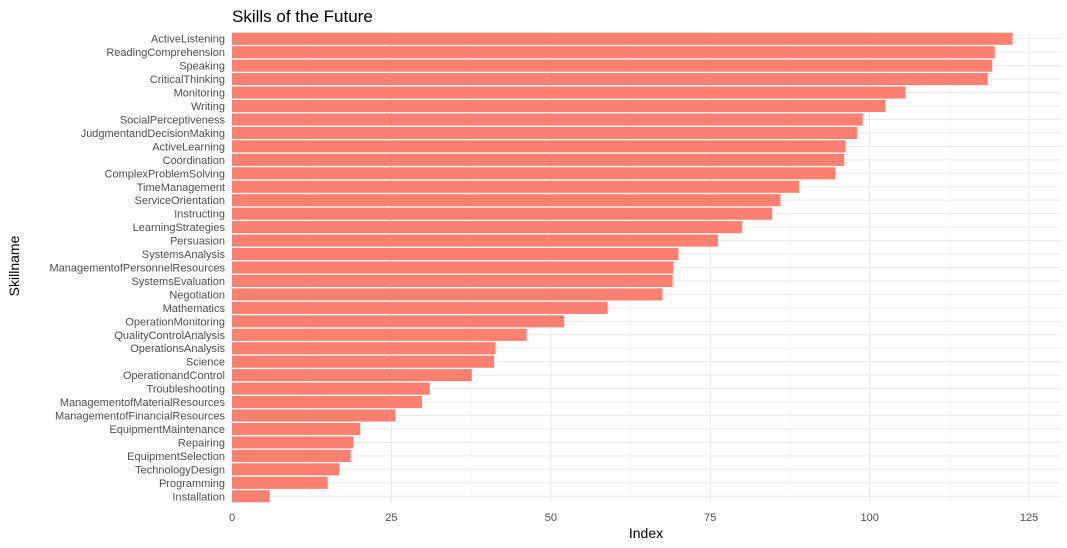  Describe the element at coordinates (398, 321) in the screenshot. I see `bar-OperationMonitoring` at that location.